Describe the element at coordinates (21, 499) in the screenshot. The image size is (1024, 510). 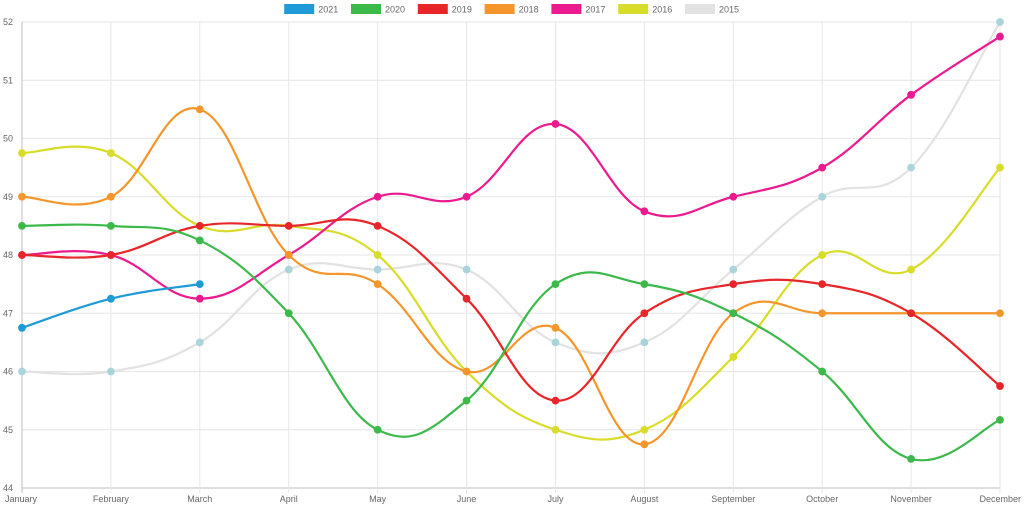
I see `x-tick-label: January` at that location.